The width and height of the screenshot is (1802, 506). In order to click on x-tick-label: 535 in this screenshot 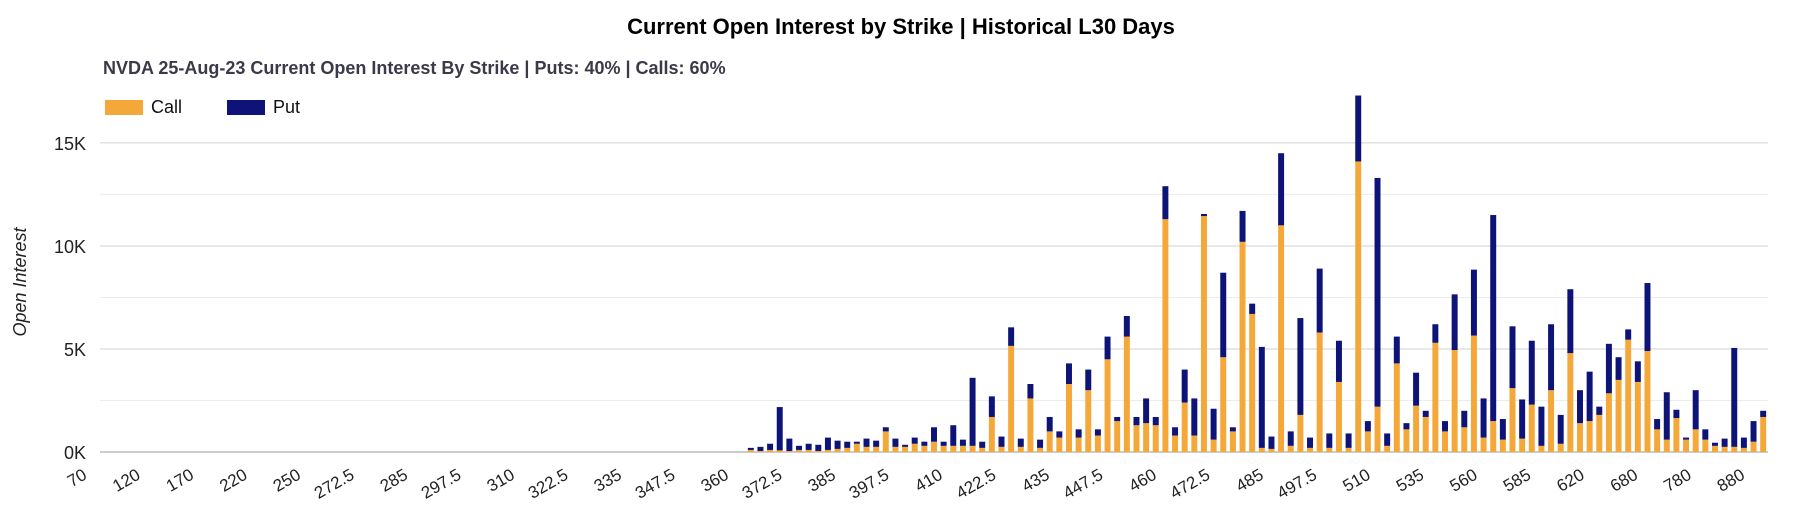, I will do `click(1410, 480)`.